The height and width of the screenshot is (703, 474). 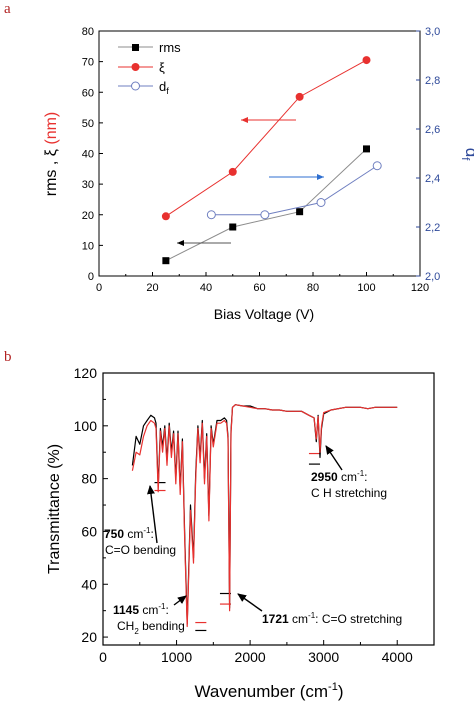 I want to click on annotation-750: 750 cm-1: C=O bending, so click(x=140, y=541).